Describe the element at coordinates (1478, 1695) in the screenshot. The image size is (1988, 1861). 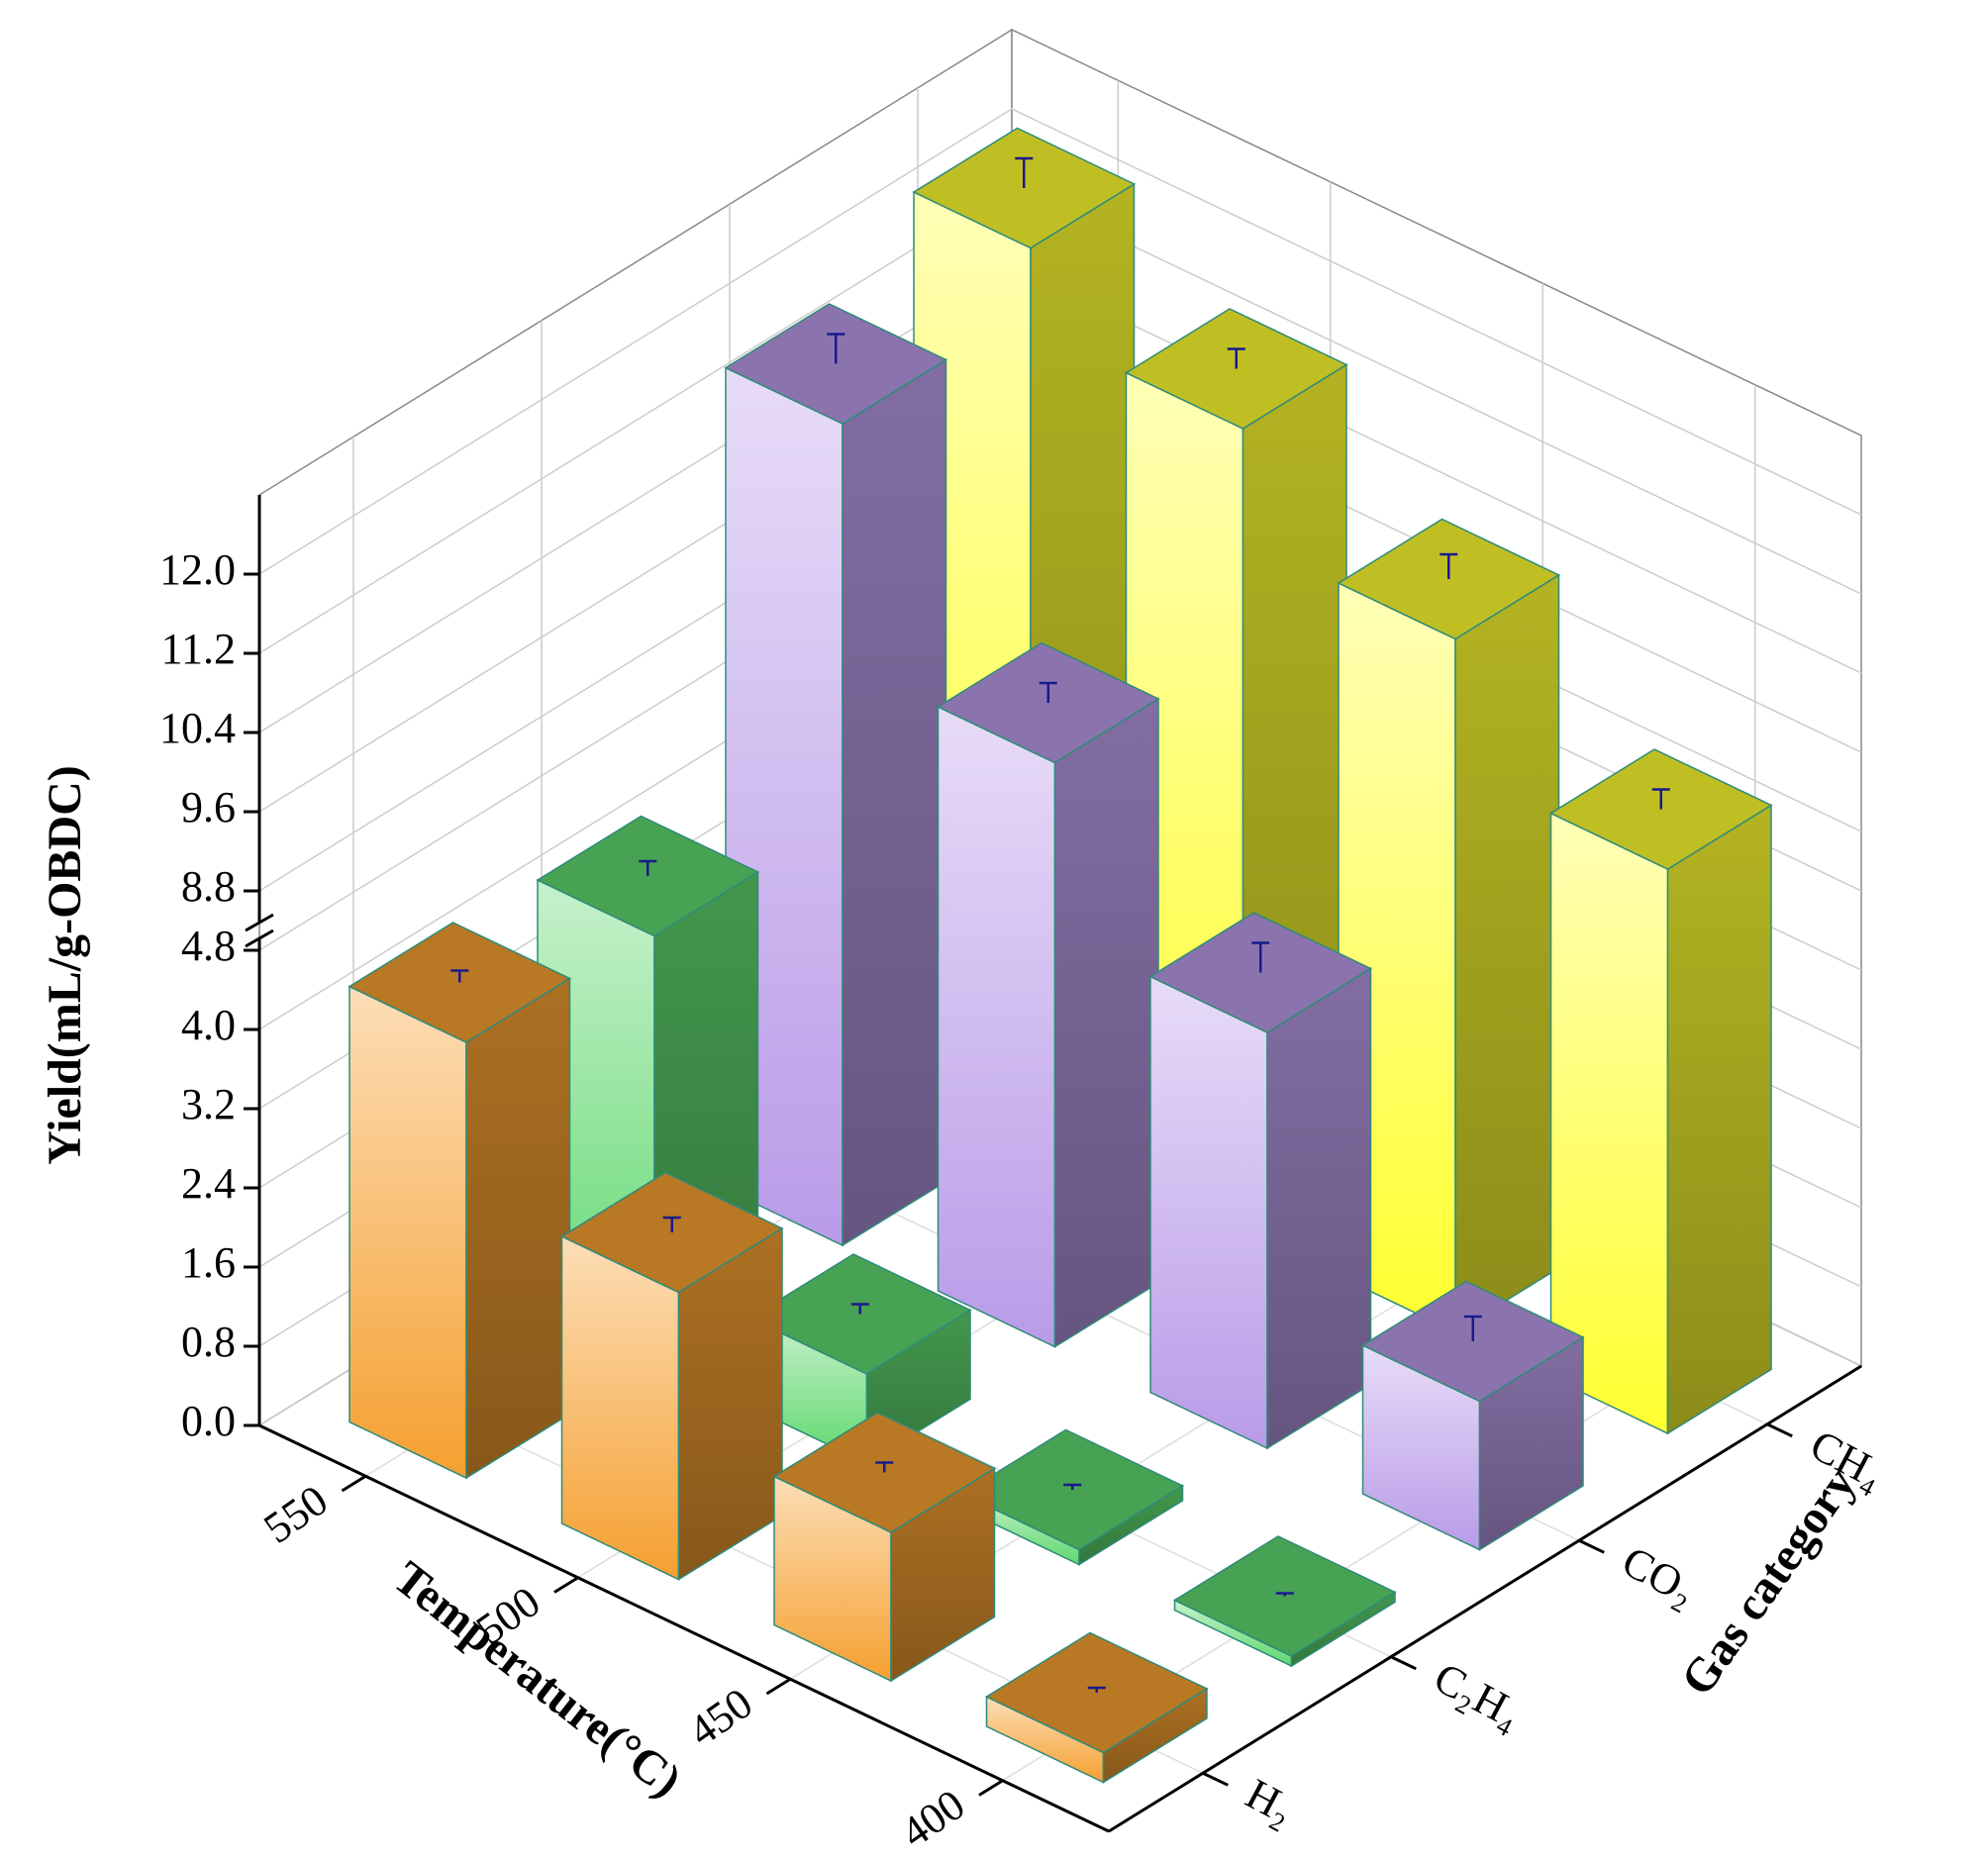
I see `z-tick-label: C₂H₄` at that location.